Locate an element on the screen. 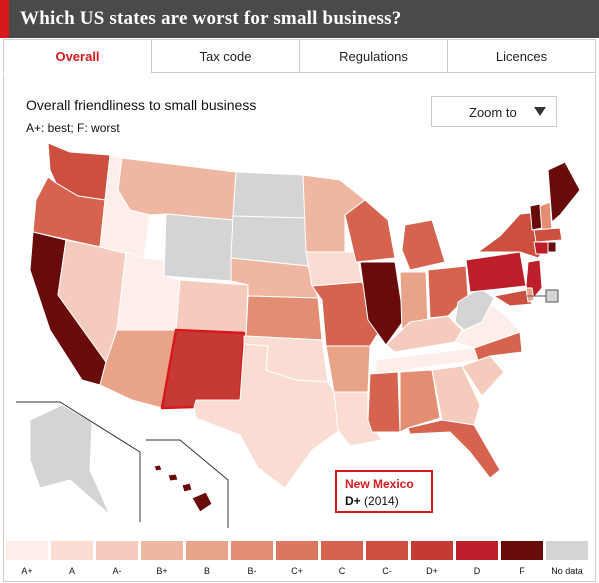 This screenshot has width=599, height=583. state-new-mexico is located at coordinates (203, 369).